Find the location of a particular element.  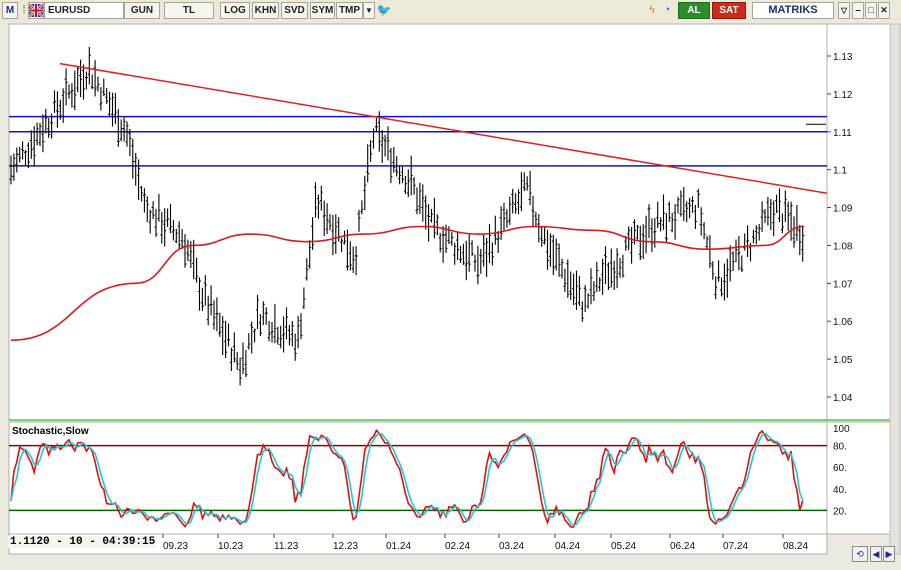

time-tick-label: 06.24 is located at coordinates (682, 546).